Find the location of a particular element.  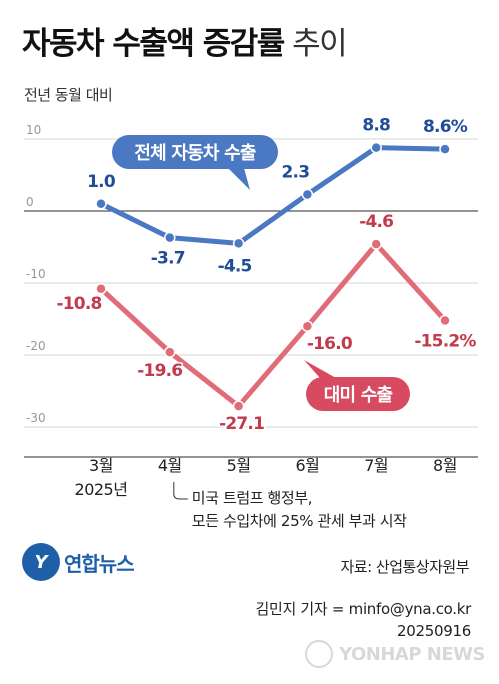

y-tick-label: -20 is located at coordinates (36, 346).